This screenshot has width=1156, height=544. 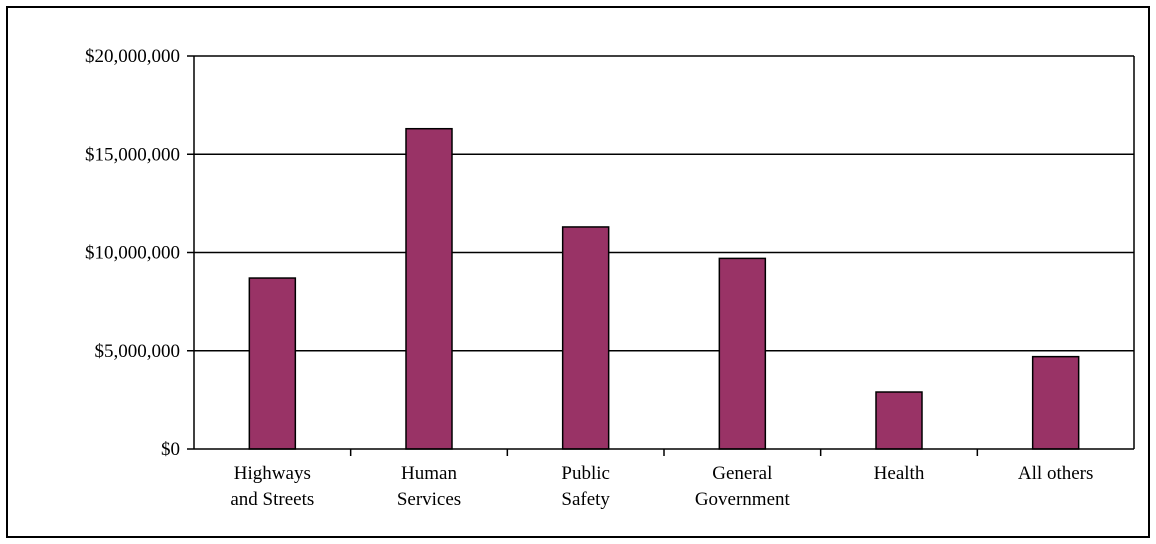 I want to click on y-tick-label: $10,000,000, so click(x=132, y=253).